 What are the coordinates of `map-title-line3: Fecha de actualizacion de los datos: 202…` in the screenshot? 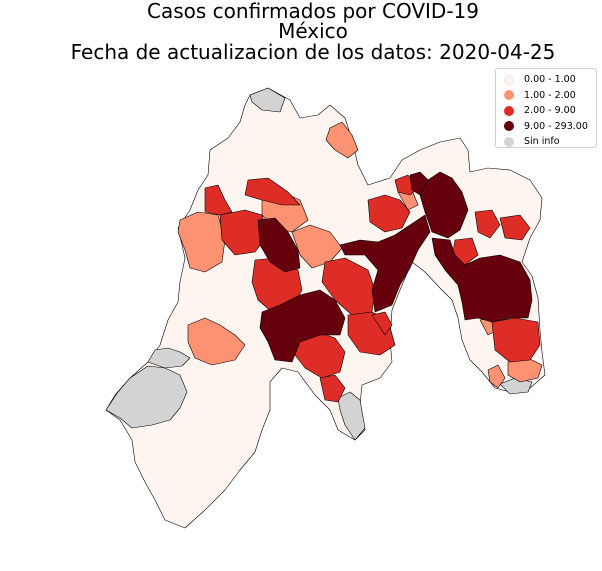 It's located at (313, 52).